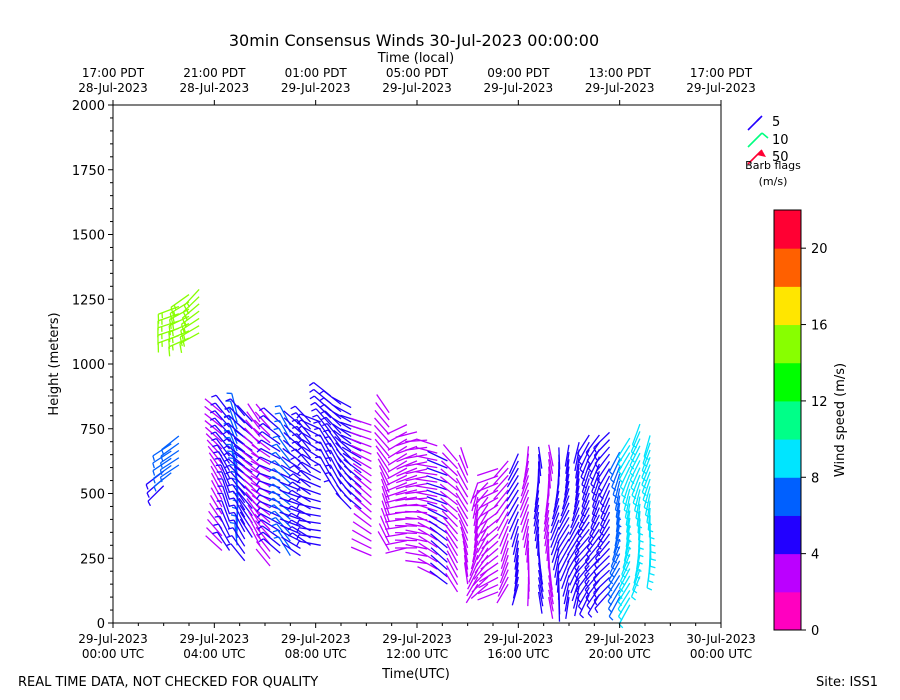 Image resolution: width=900 pixels, height=700 pixels. Describe the element at coordinates (214, 73) in the screenshot. I see `top-tick-label-time: 21:00 PDT` at that location.